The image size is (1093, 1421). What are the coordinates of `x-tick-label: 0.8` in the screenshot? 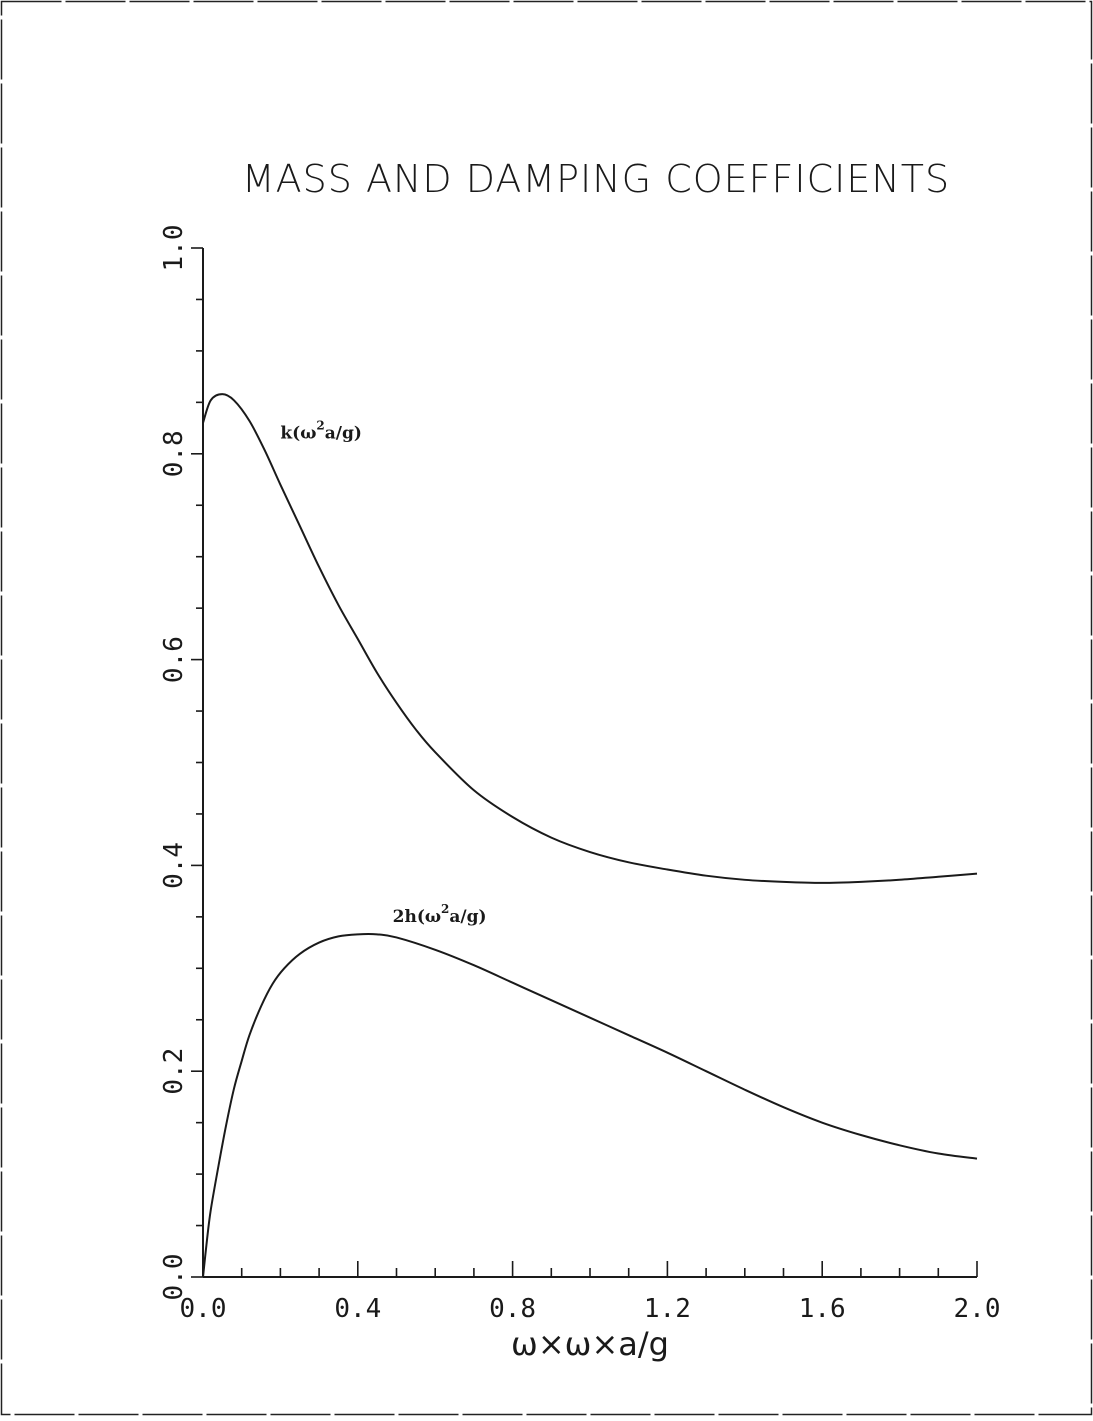 It's located at (512, 1309).